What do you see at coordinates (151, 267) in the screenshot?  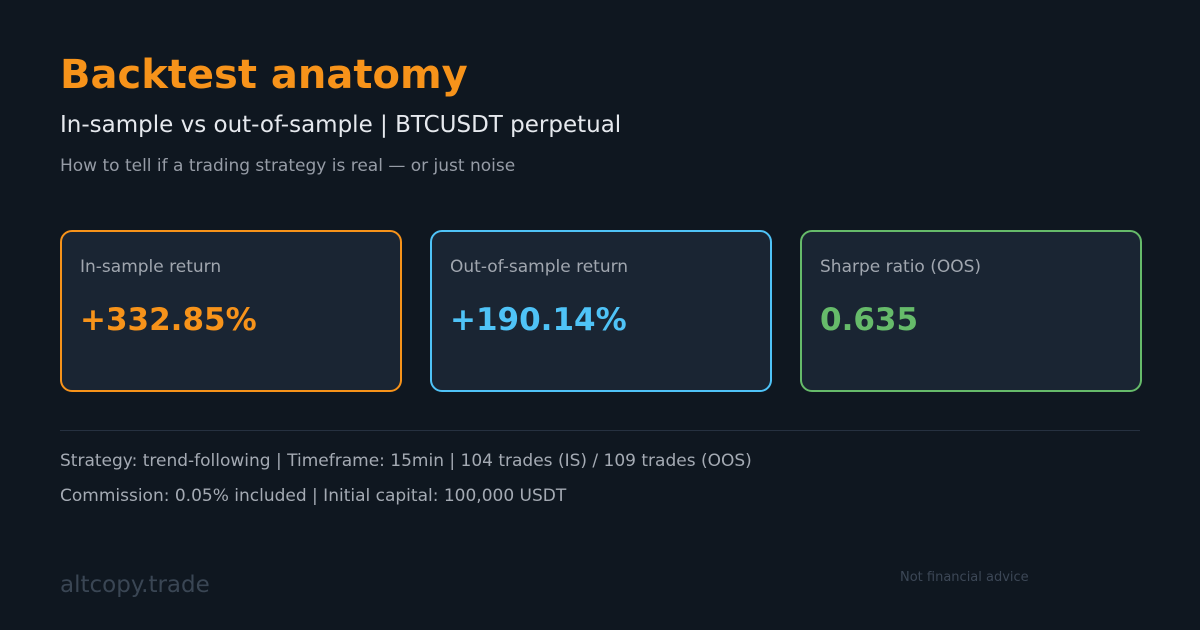 I see `in-sample-return-label: In-sample return` at bounding box center [151, 267].